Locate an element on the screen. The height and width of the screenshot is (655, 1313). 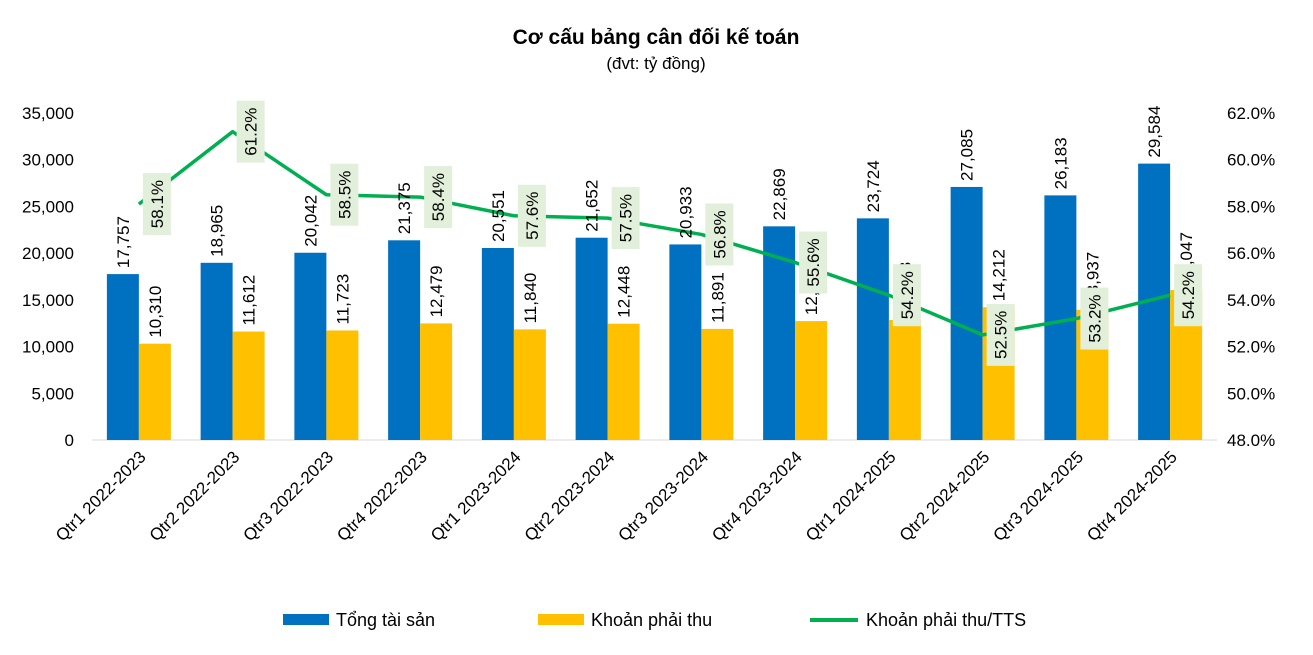
y-left-tick-label: 5,000 is located at coordinates (52, 393).